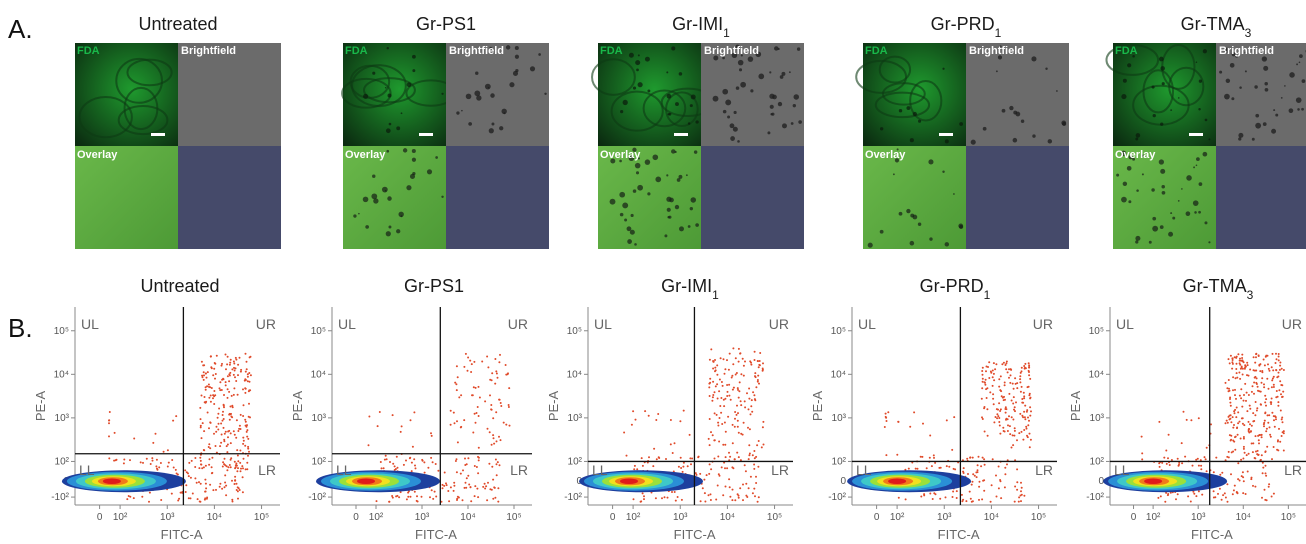 The image size is (1306, 544). What do you see at coordinates (111, 481) in the screenshot?
I see `density-contour` at bounding box center [111, 481].